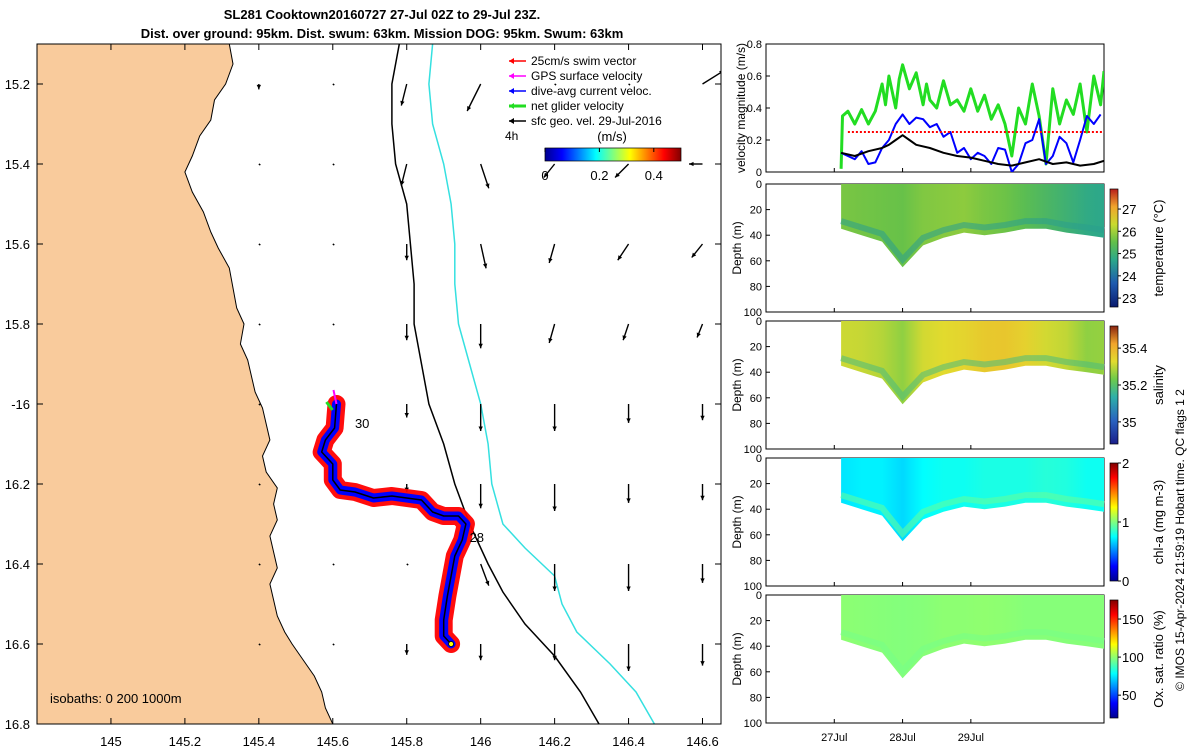 This screenshot has width=1200, height=750. I want to click on section-colorbar, so click(1114, 522).